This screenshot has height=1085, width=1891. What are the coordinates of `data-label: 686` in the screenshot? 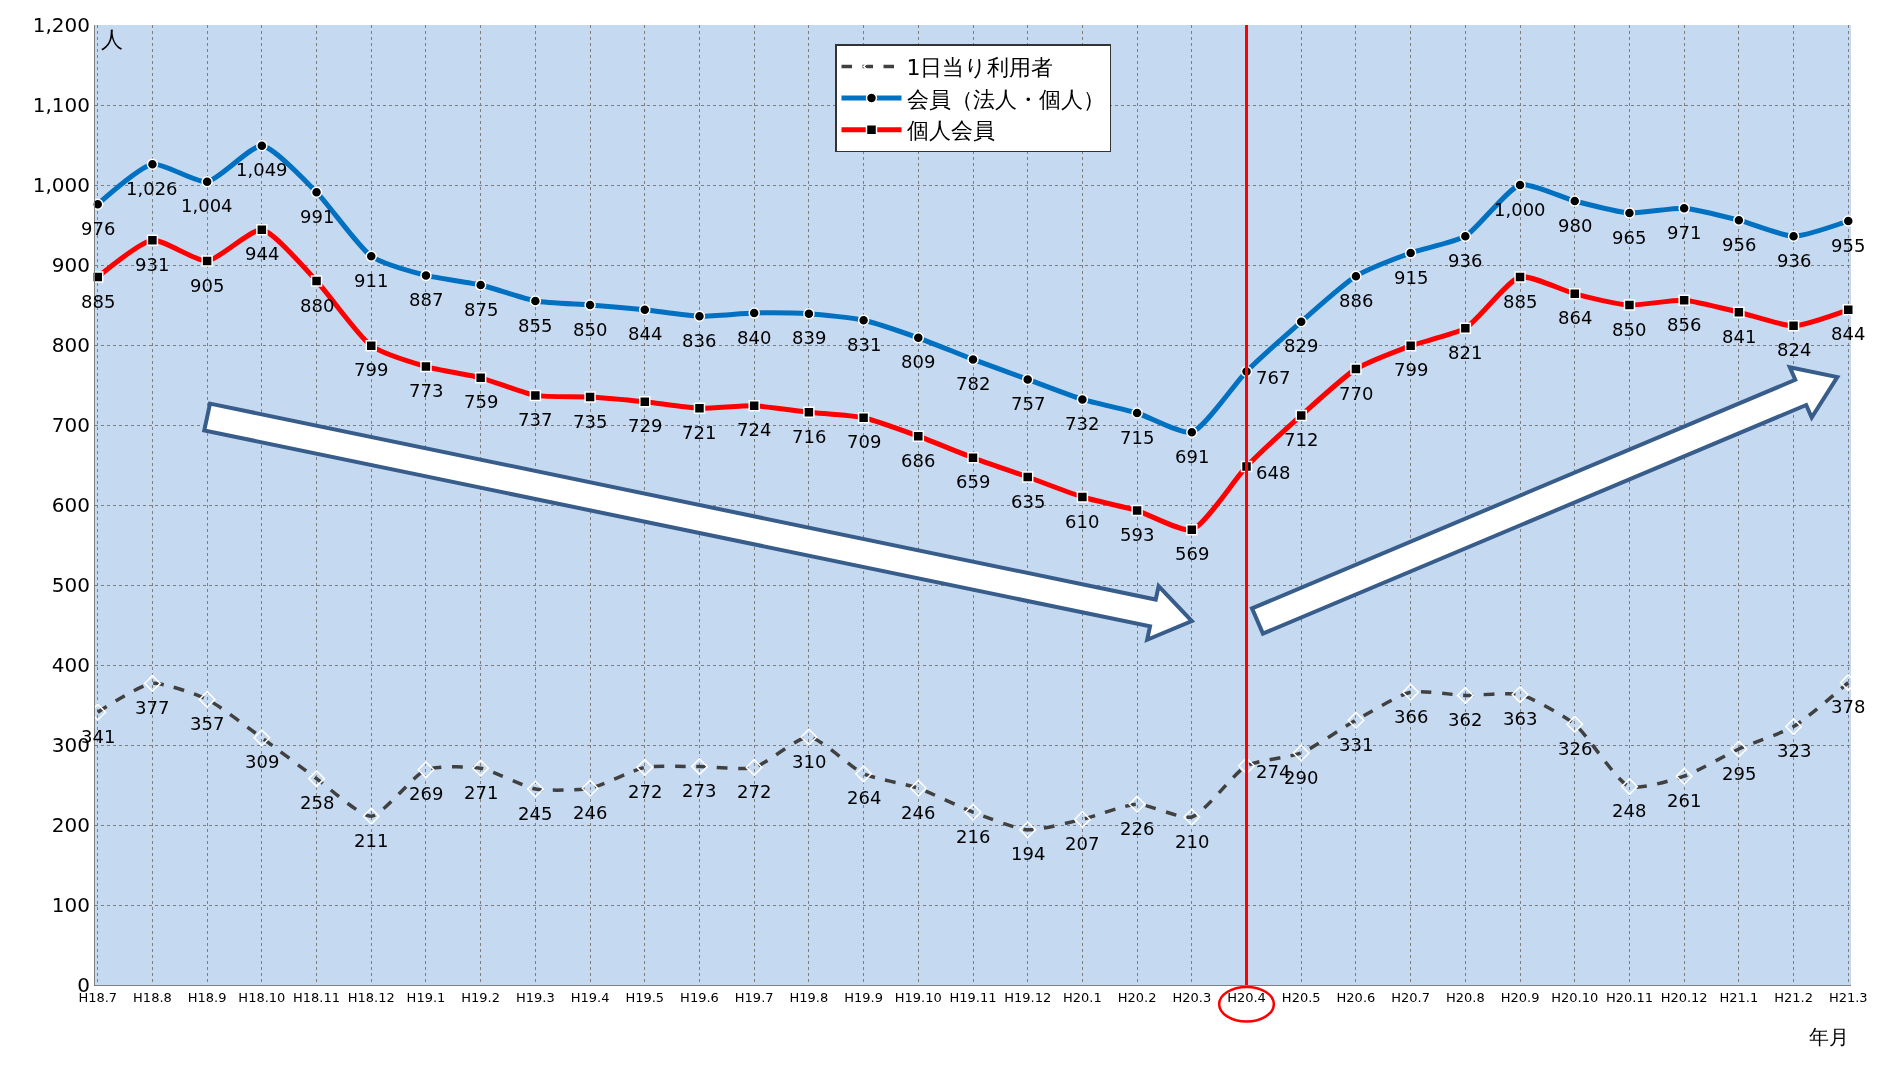 It's located at (918, 460).